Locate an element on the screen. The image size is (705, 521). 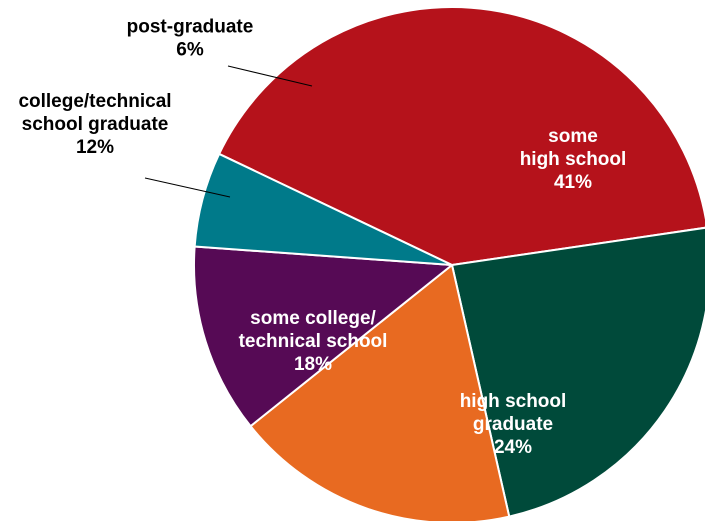
slice-label: some high school 41% is located at coordinates (573, 159).